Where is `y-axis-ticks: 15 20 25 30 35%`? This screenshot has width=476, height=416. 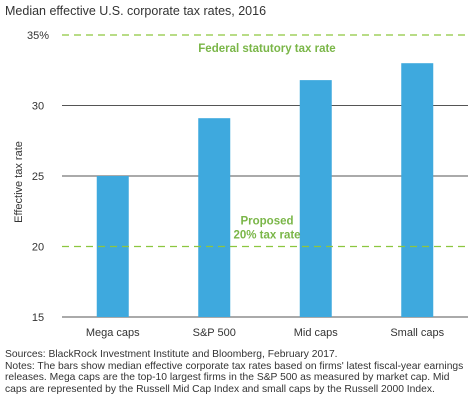 y-axis-ticks: 15 20 25 30 35% is located at coordinates (38, 177).